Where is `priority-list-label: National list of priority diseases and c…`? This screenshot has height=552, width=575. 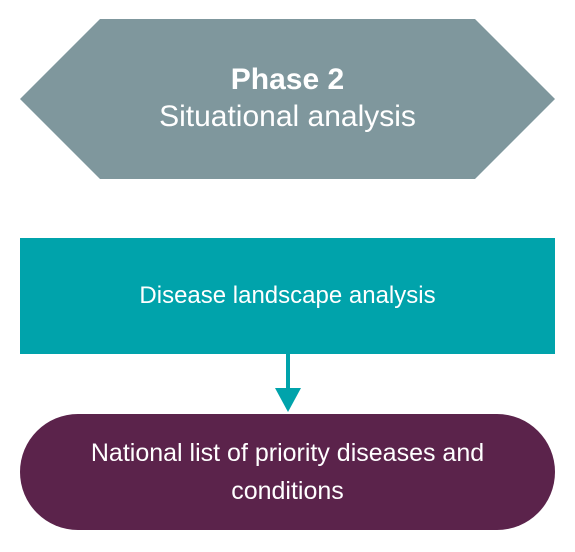
priority-list-label: National list of priority diseases and c… is located at coordinates (287, 472).